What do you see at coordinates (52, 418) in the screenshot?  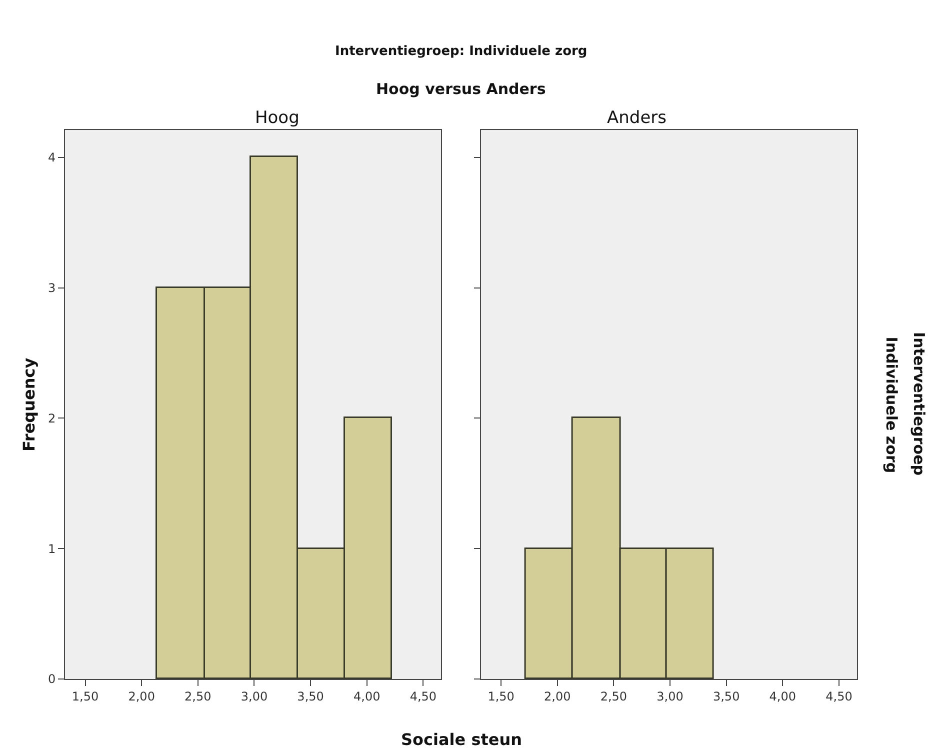 I see `y-tick-label: 2` at bounding box center [52, 418].